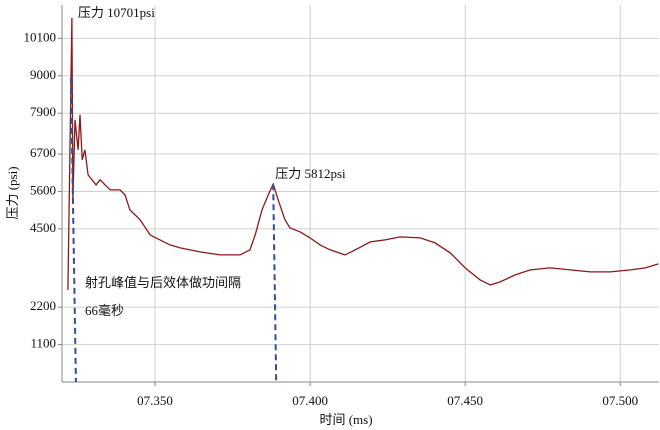 The width and height of the screenshot is (660, 430). I want to click on annotation: 压力 10701psi, so click(116, 12).